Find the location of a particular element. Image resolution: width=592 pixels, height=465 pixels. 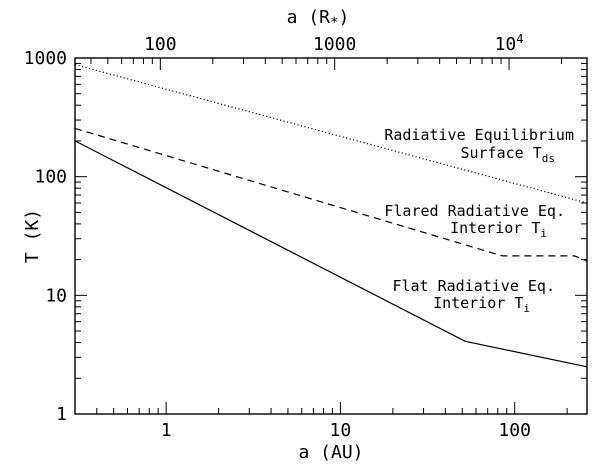

x-tick-label: 1 is located at coordinates (166, 430).